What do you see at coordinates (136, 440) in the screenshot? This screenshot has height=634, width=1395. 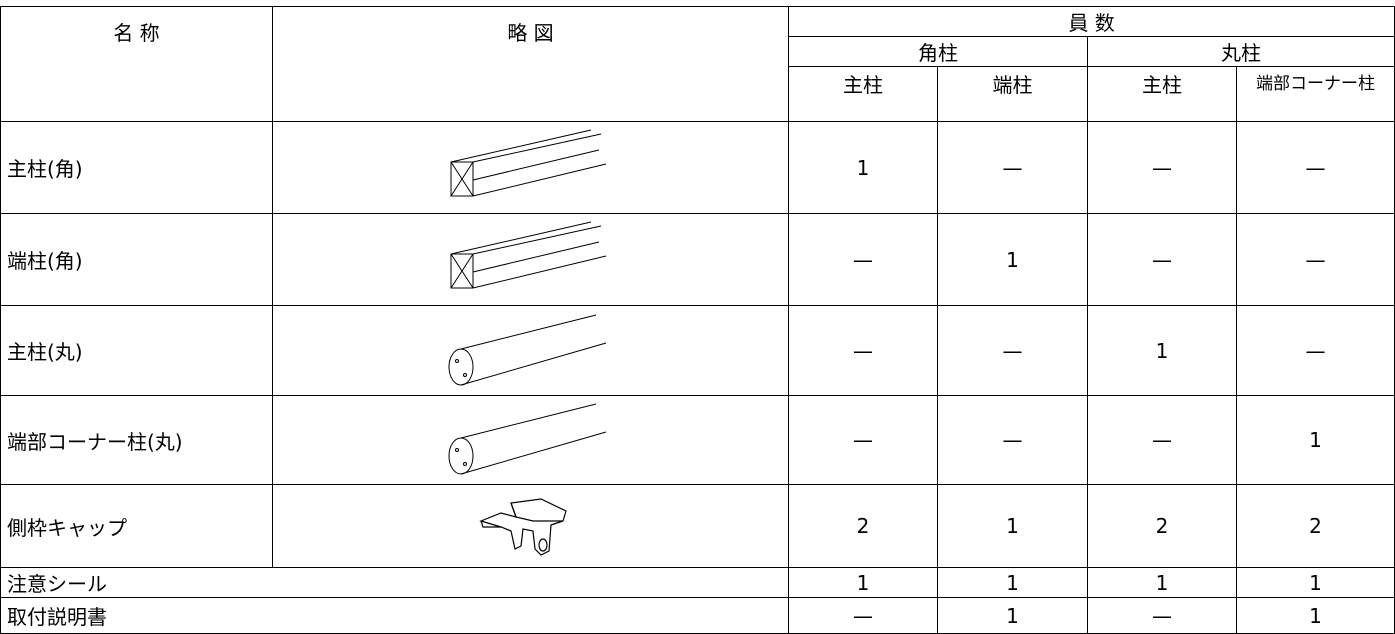 I see `part-name: 端部コーナー柱(丸)` at bounding box center [136, 440].